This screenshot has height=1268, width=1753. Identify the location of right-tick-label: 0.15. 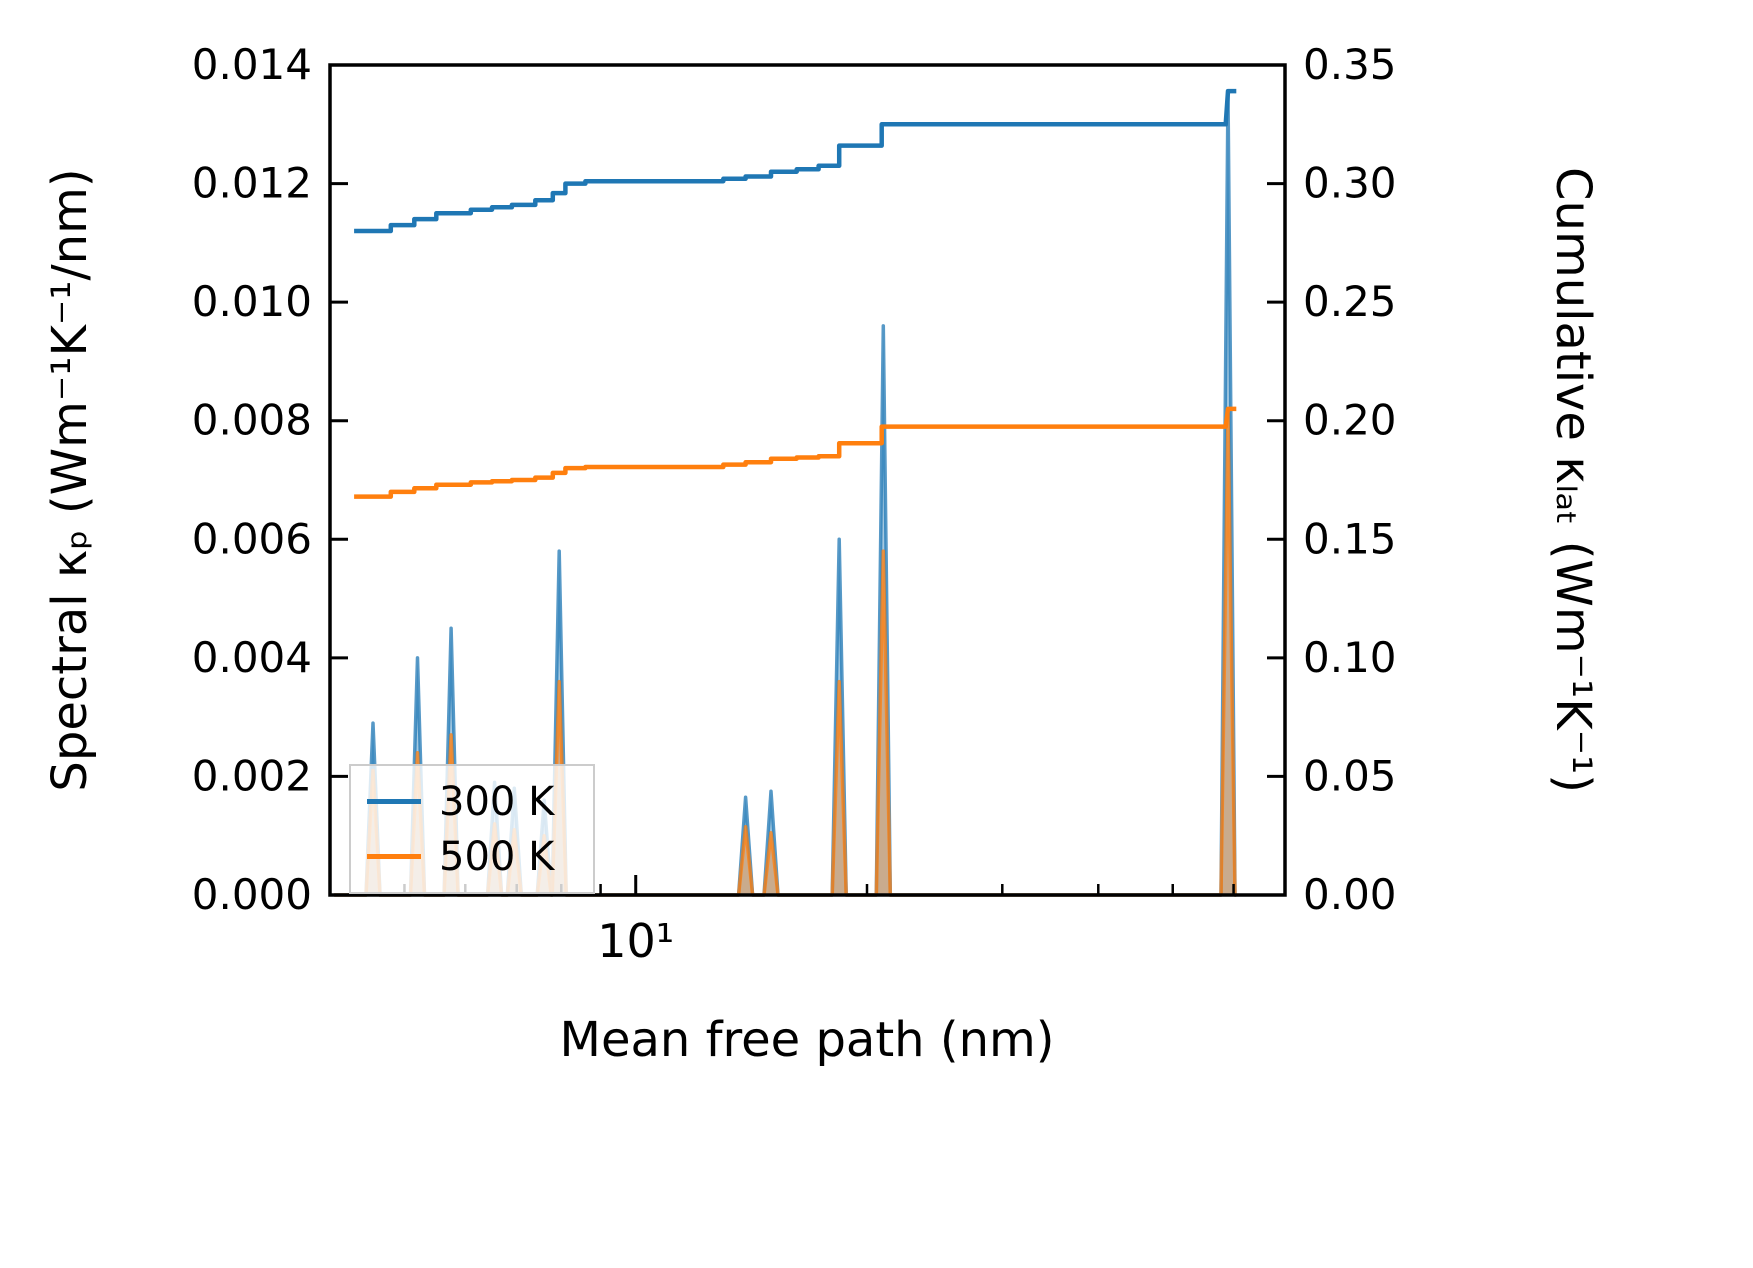
(1350, 538).